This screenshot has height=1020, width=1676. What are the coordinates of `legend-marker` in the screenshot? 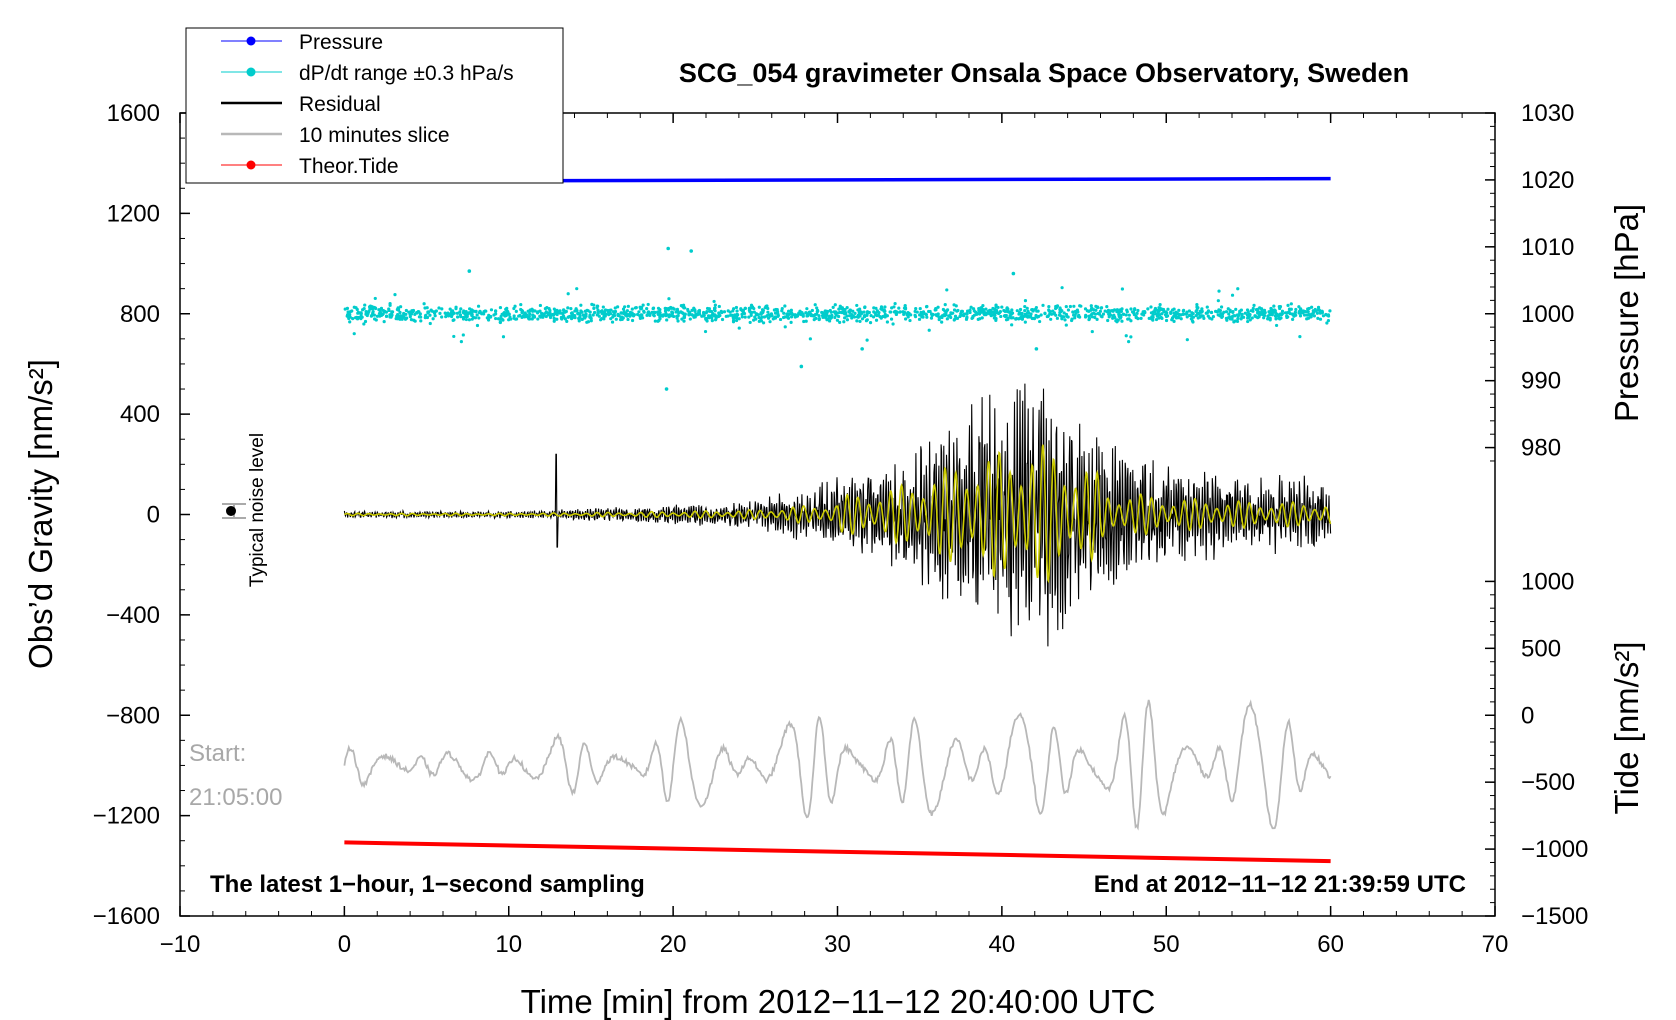 It's located at (251, 165).